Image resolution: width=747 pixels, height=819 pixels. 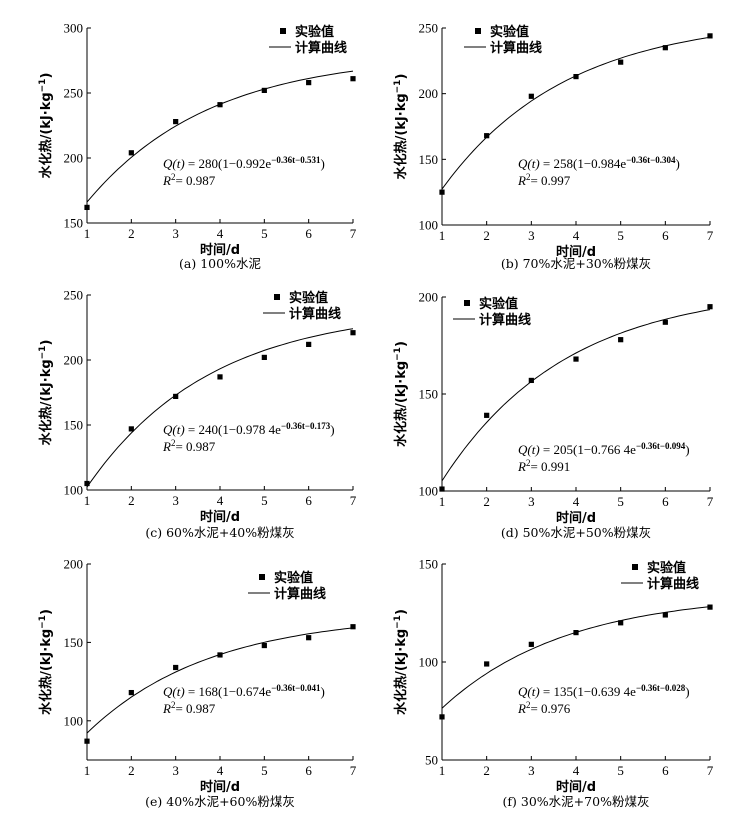 What do you see at coordinates (543, 466) in the screenshot?
I see `r-squared: R2= 0.991` at bounding box center [543, 466].